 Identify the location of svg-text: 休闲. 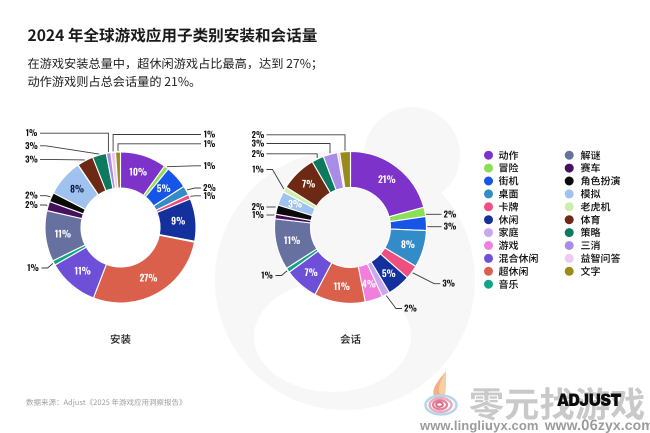
(509, 218).